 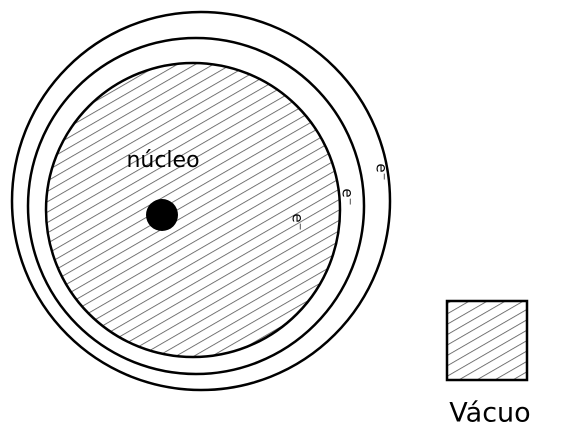 What do you see at coordinates (489, 413) in the screenshot?
I see `legend-label: Vácuo` at bounding box center [489, 413].